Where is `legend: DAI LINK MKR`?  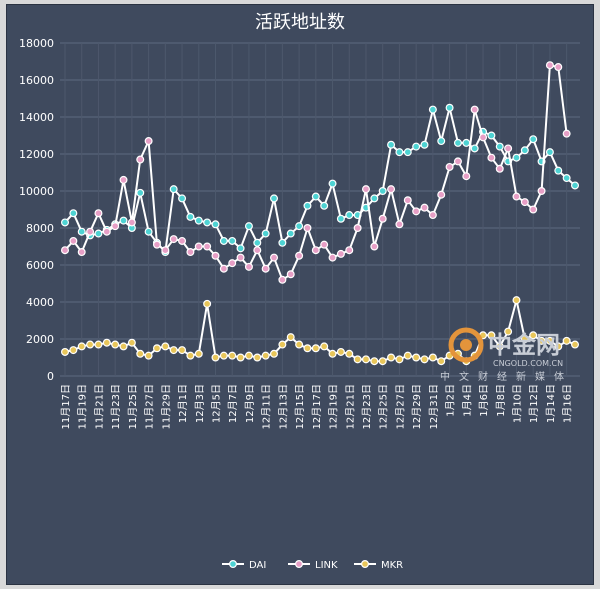
legend: DAI LINK MKR is located at coordinates (312, 565).